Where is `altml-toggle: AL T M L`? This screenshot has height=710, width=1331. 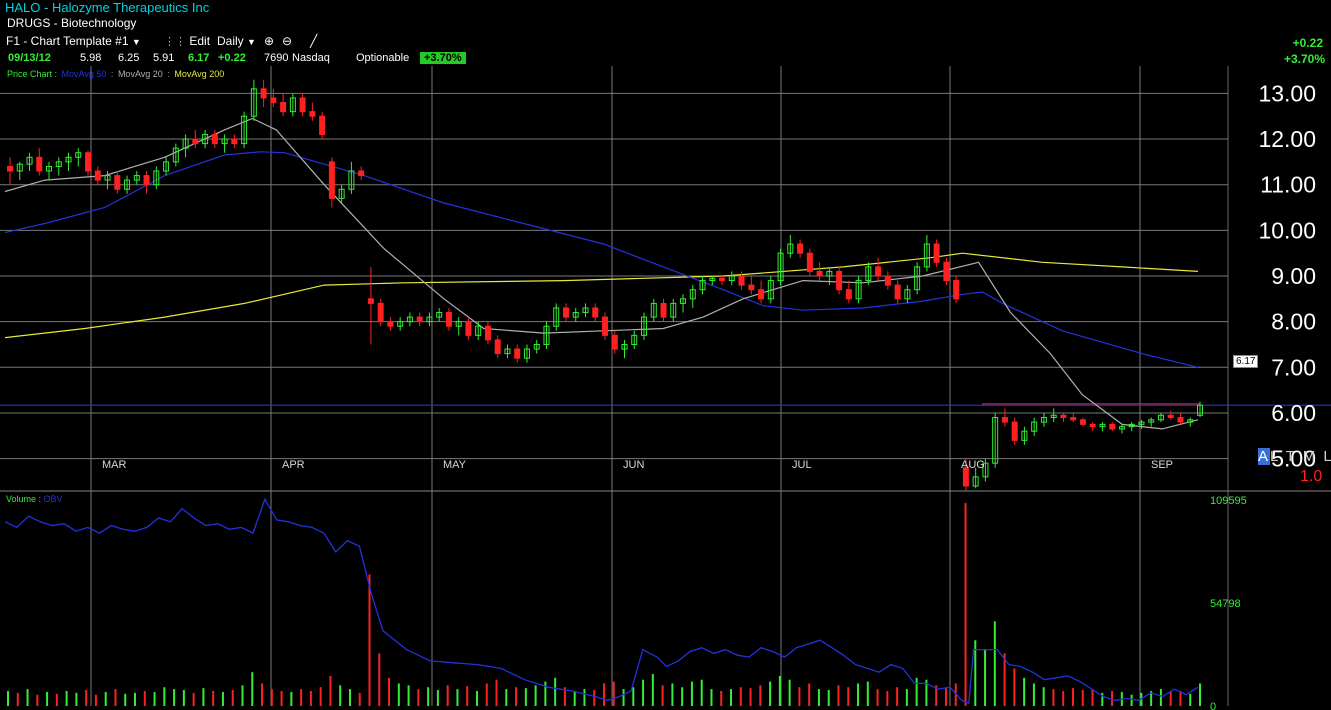
altml-toggle: AL T M L is located at coordinates (1294, 456).